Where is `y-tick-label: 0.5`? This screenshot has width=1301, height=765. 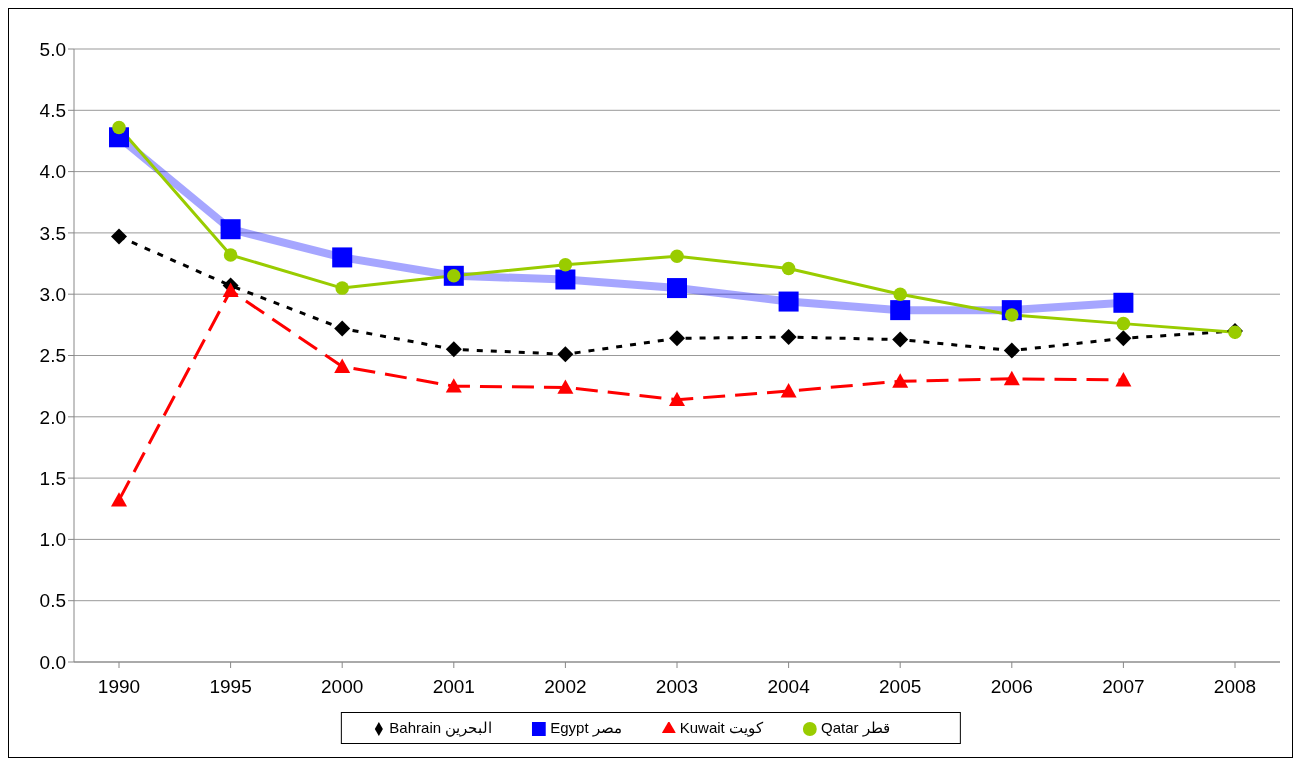 y-tick-label: 0.5 is located at coordinates (52, 601).